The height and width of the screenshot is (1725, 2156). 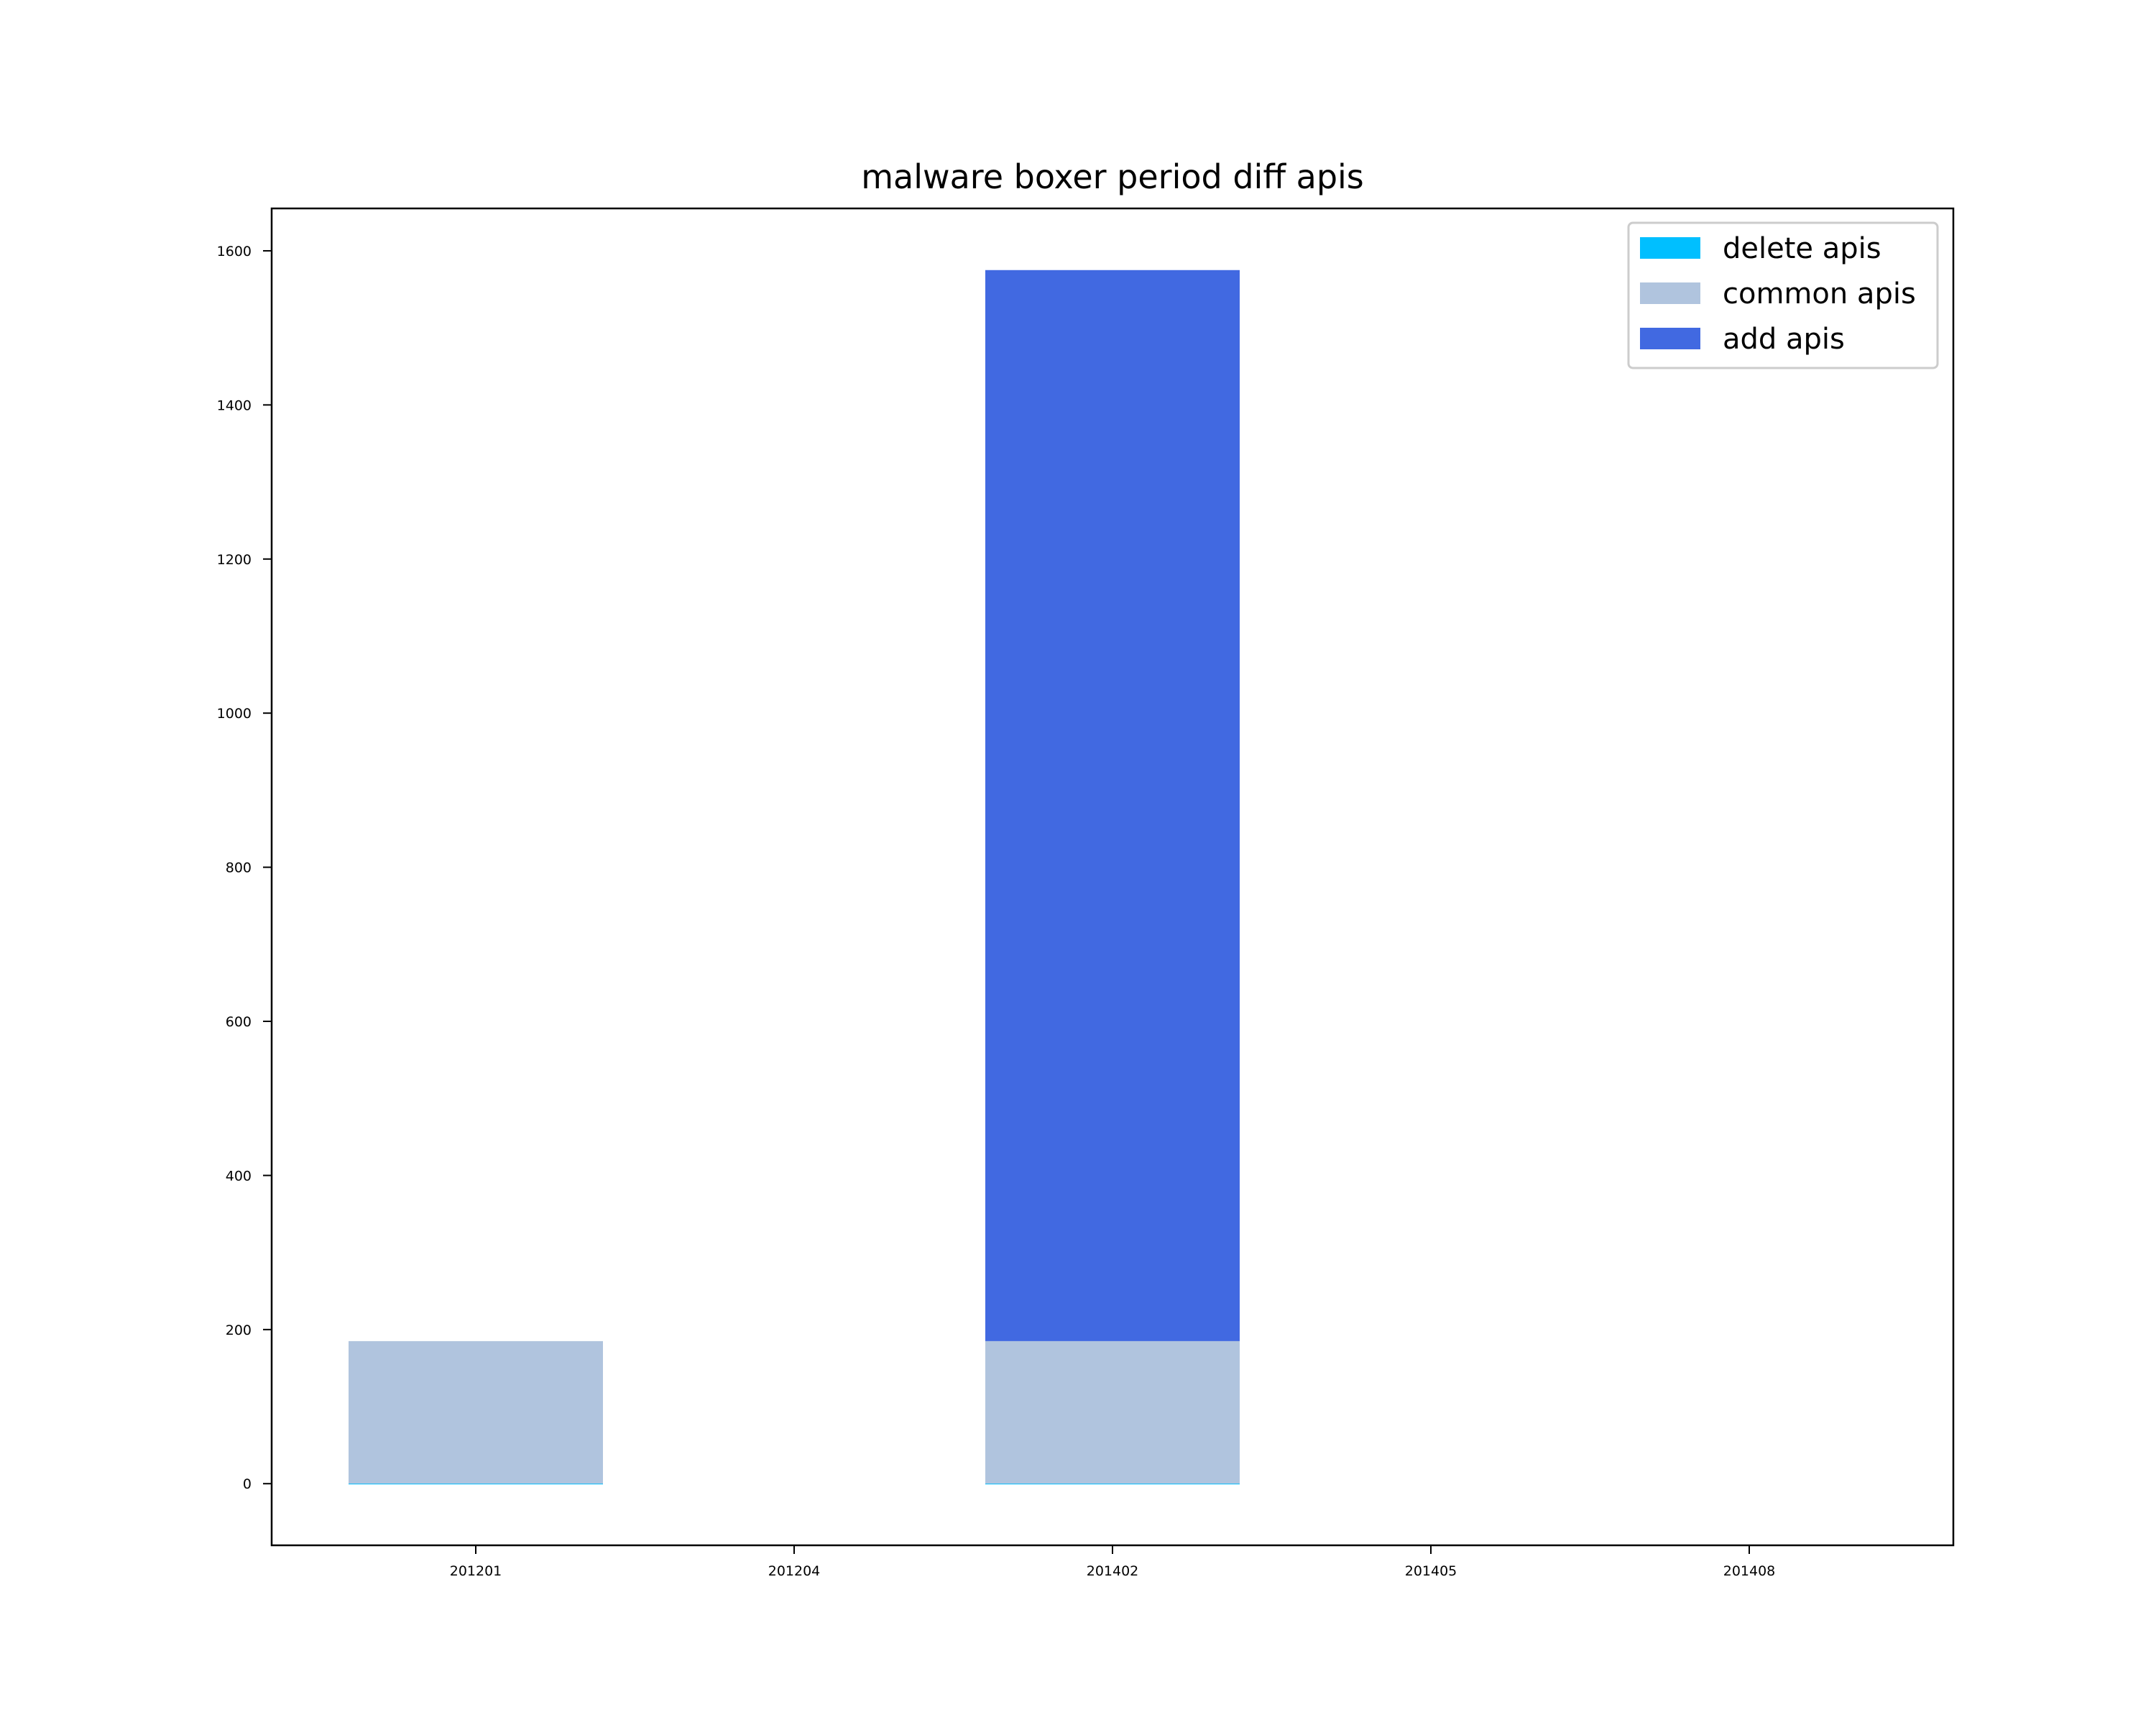 What do you see at coordinates (1113, 1562) in the screenshot?
I see `x-axis: 201201 201204 201402 201405 201408` at bounding box center [1113, 1562].